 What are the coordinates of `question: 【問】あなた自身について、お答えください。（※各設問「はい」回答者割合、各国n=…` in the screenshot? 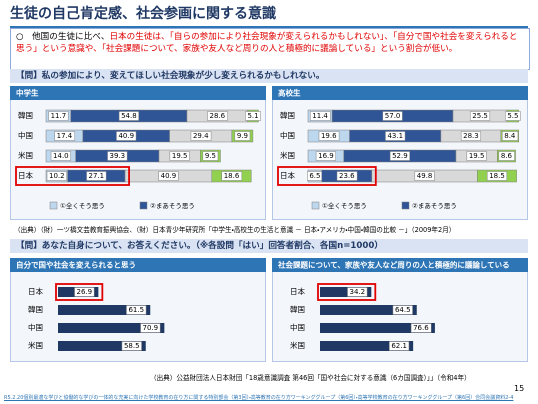 It's located at (269, 246).